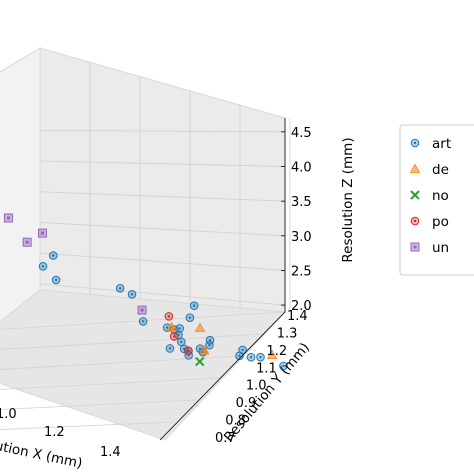 The image size is (474, 474). I want to click on y-tick-label: 1.2, so click(276, 351).